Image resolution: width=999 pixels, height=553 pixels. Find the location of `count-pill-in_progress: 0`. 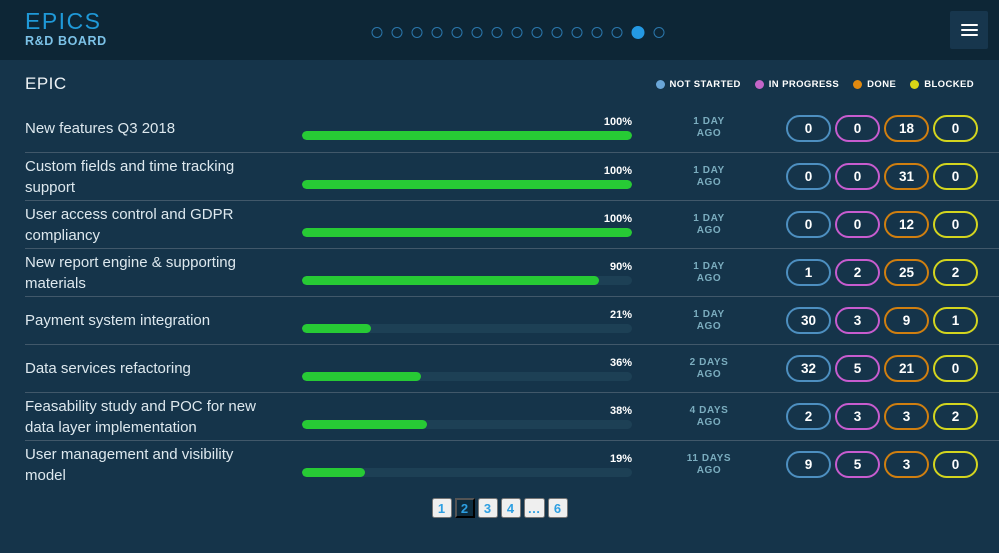

count-pill-in_progress: 0 is located at coordinates (857, 128).